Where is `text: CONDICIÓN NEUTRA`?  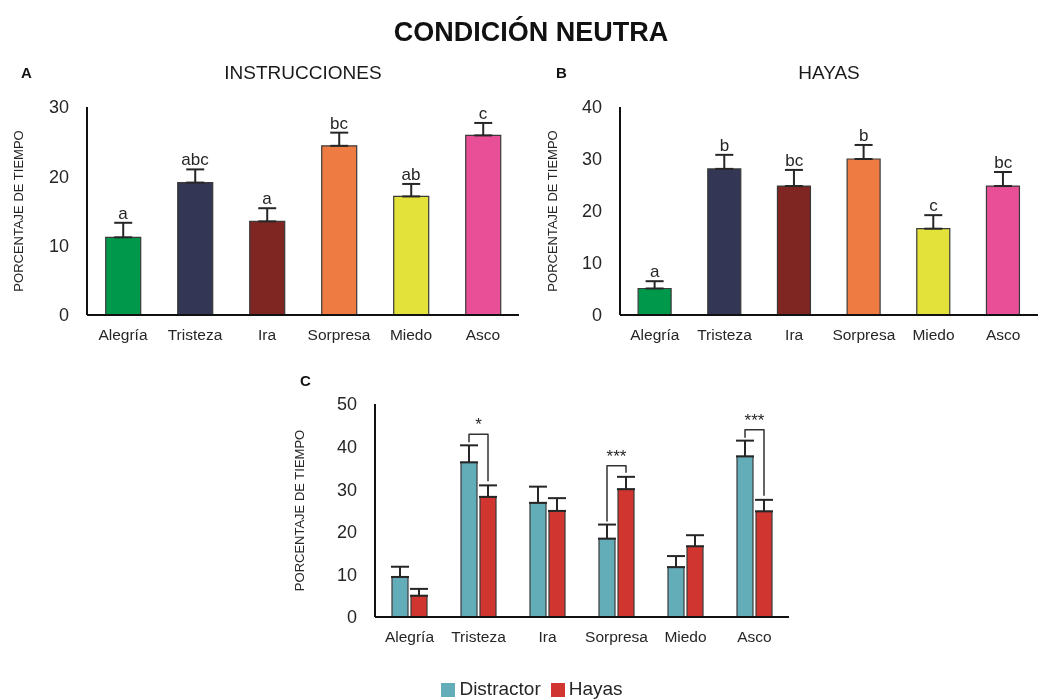
text: CONDICIÓN NEUTRA is located at coordinates (531, 32).